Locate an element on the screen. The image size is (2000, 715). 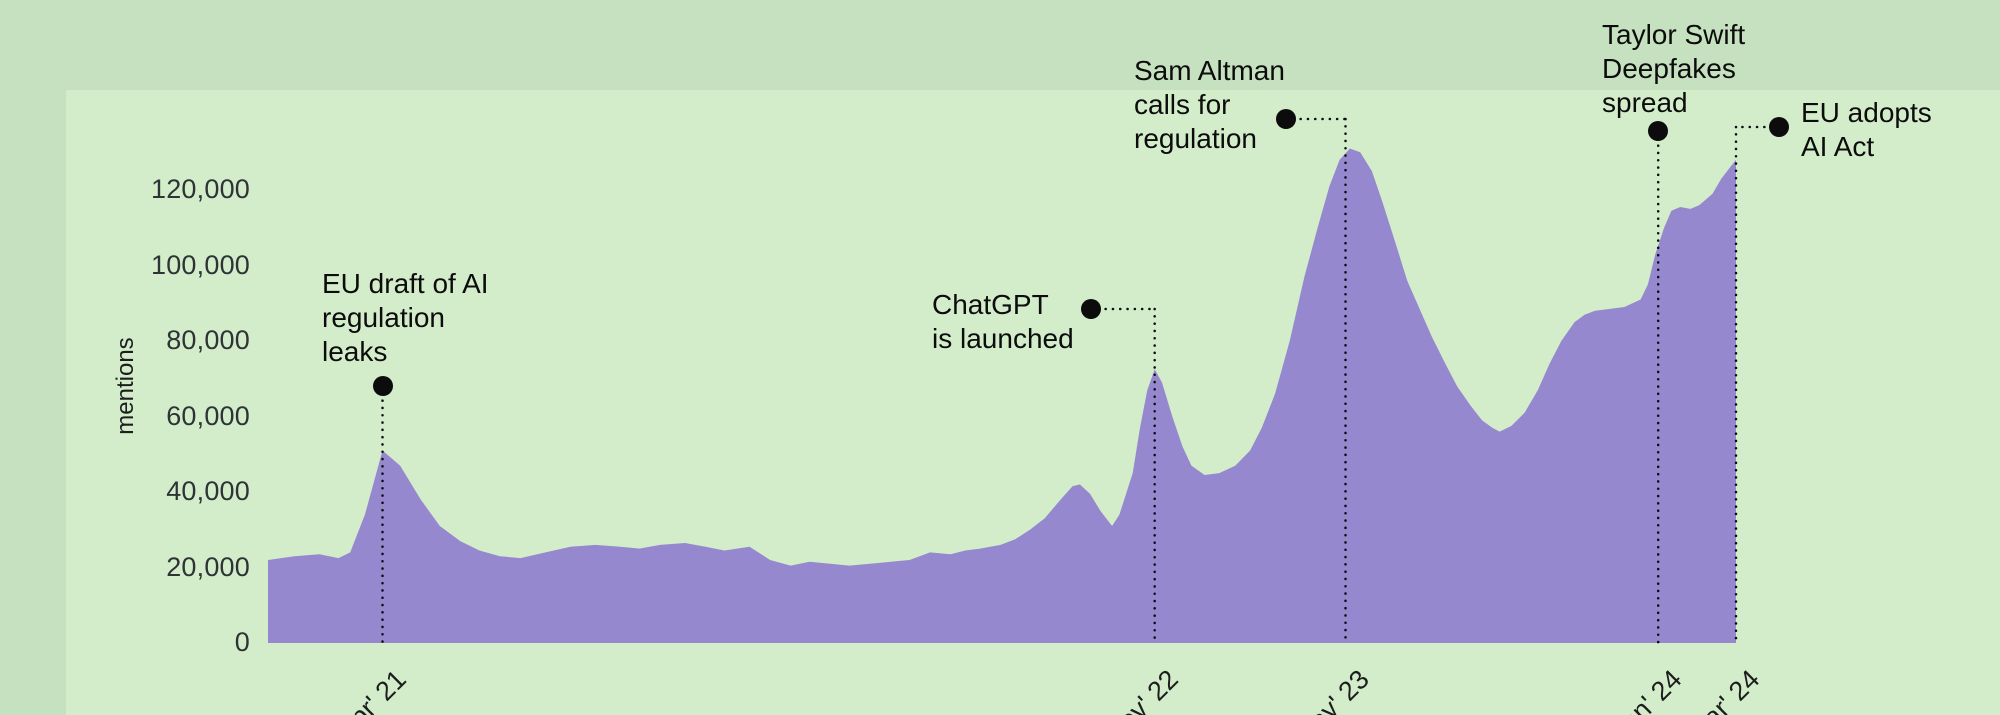
annotation-eu-draft-leak: EU draft of AI regulation leaks is located at coordinates (405, 318).